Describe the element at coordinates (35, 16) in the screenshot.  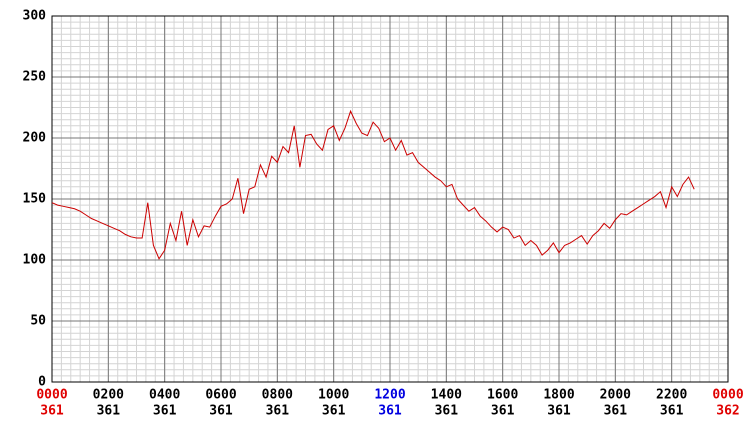
I see `y-tick-label: 300` at that location.